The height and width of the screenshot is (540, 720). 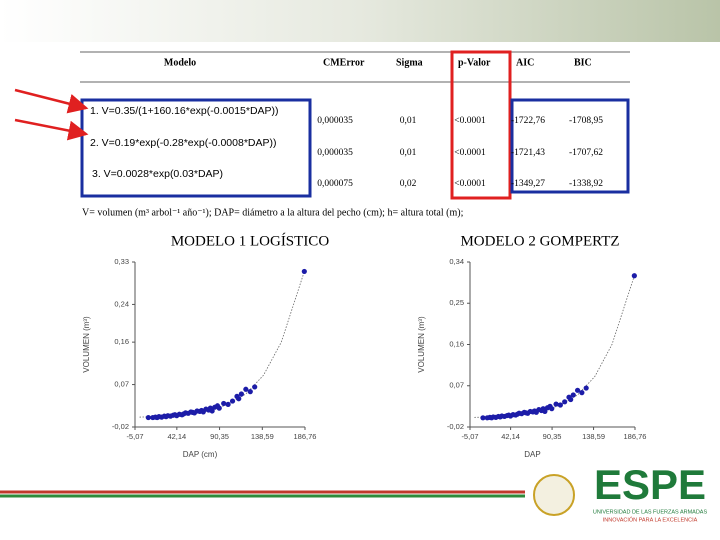 I want to click on table-cell: -1349,27, so click(x=528, y=184).